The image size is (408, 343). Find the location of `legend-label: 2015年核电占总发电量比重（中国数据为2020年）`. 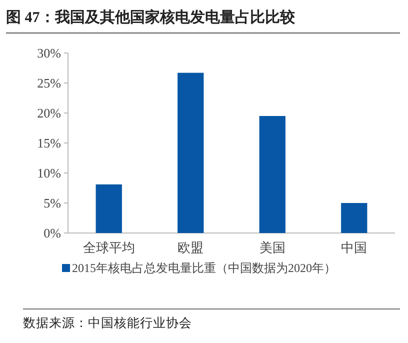

legend-label: 2015年核电占总发电量比重（中国数据为2020年） is located at coordinates (204, 268).